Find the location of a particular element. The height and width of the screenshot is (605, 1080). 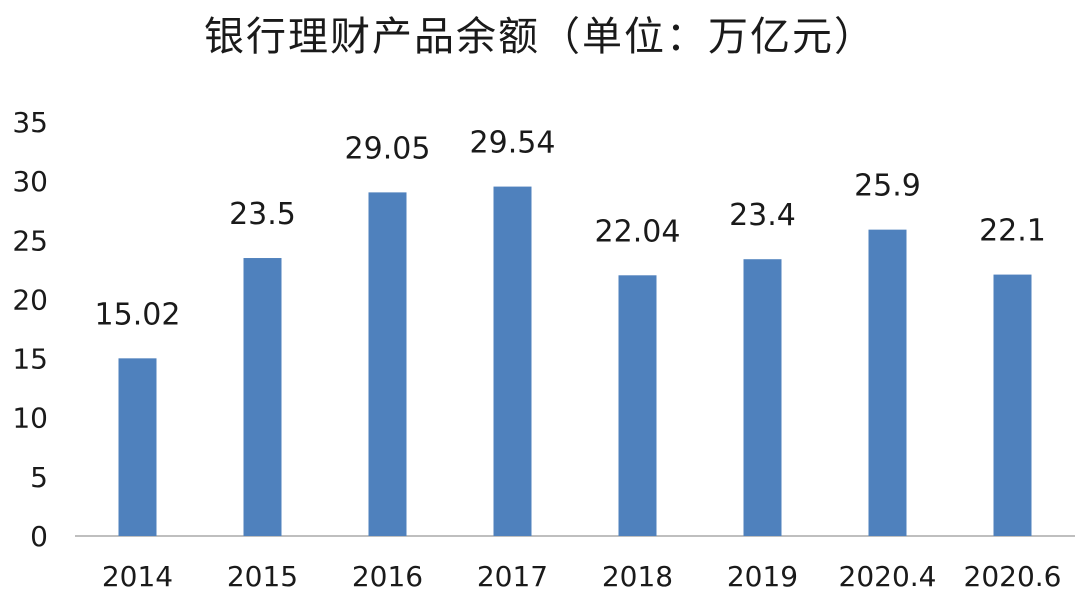

y-tick-label: 15 is located at coordinates (30, 359).